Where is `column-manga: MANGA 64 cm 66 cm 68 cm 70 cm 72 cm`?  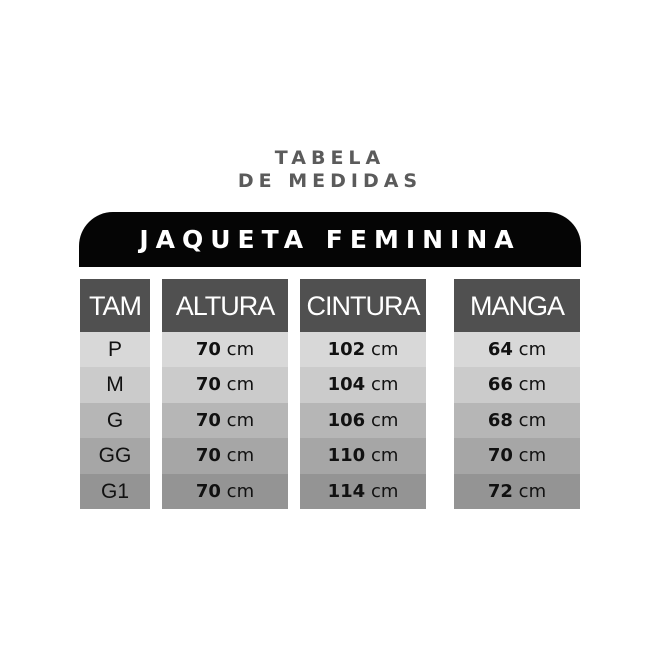
column-manga: MANGA 64 cm 66 cm 68 cm 70 cm 72 cm is located at coordinates (517, 394).